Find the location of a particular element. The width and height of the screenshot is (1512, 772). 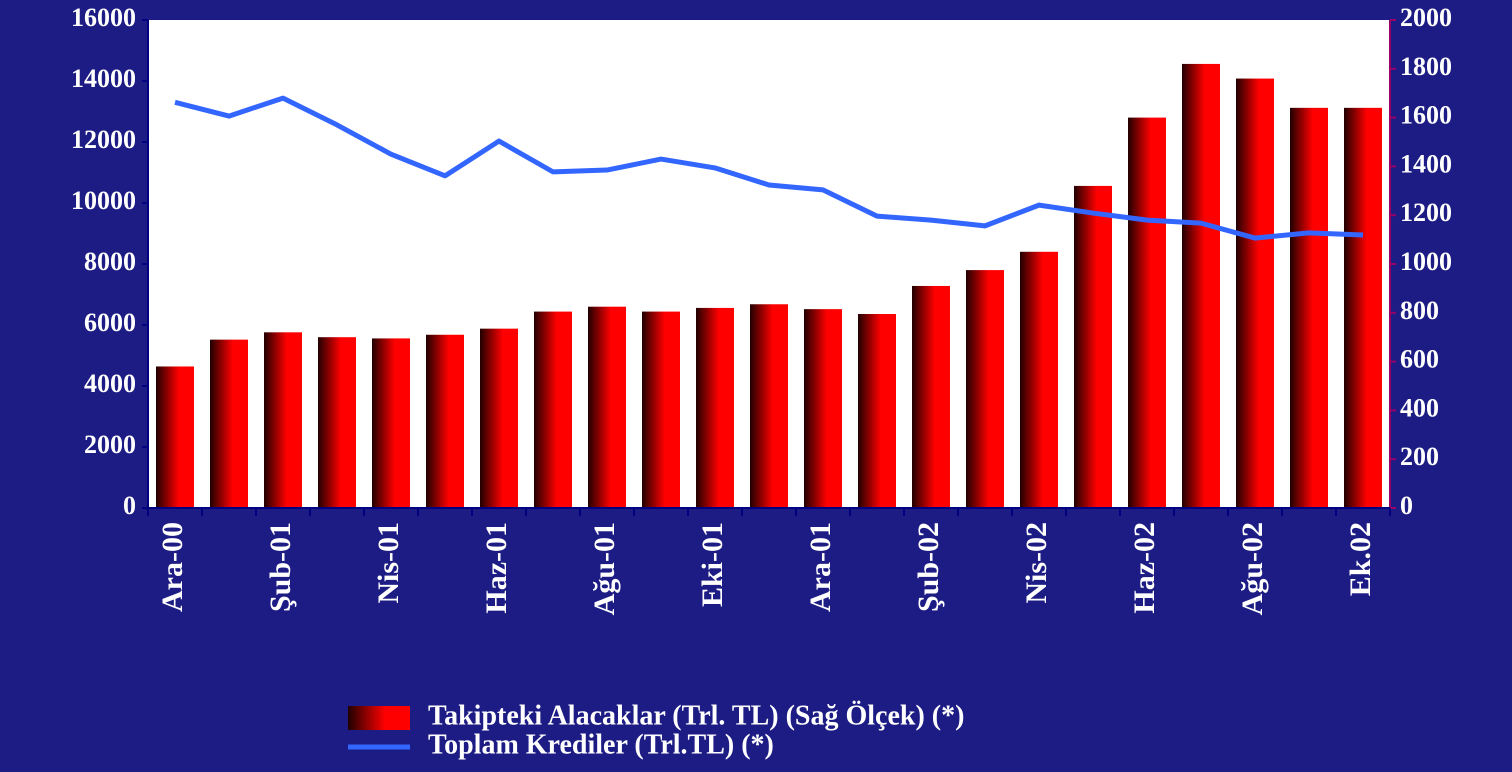

x-tick-label: Ek.02 is located at coordinates (1360, 559).